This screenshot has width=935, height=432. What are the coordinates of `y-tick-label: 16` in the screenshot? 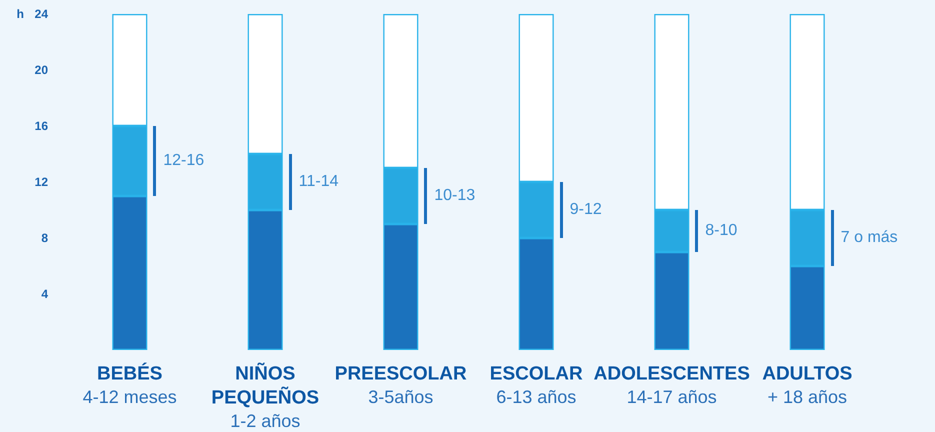 It's located at (41, 126).